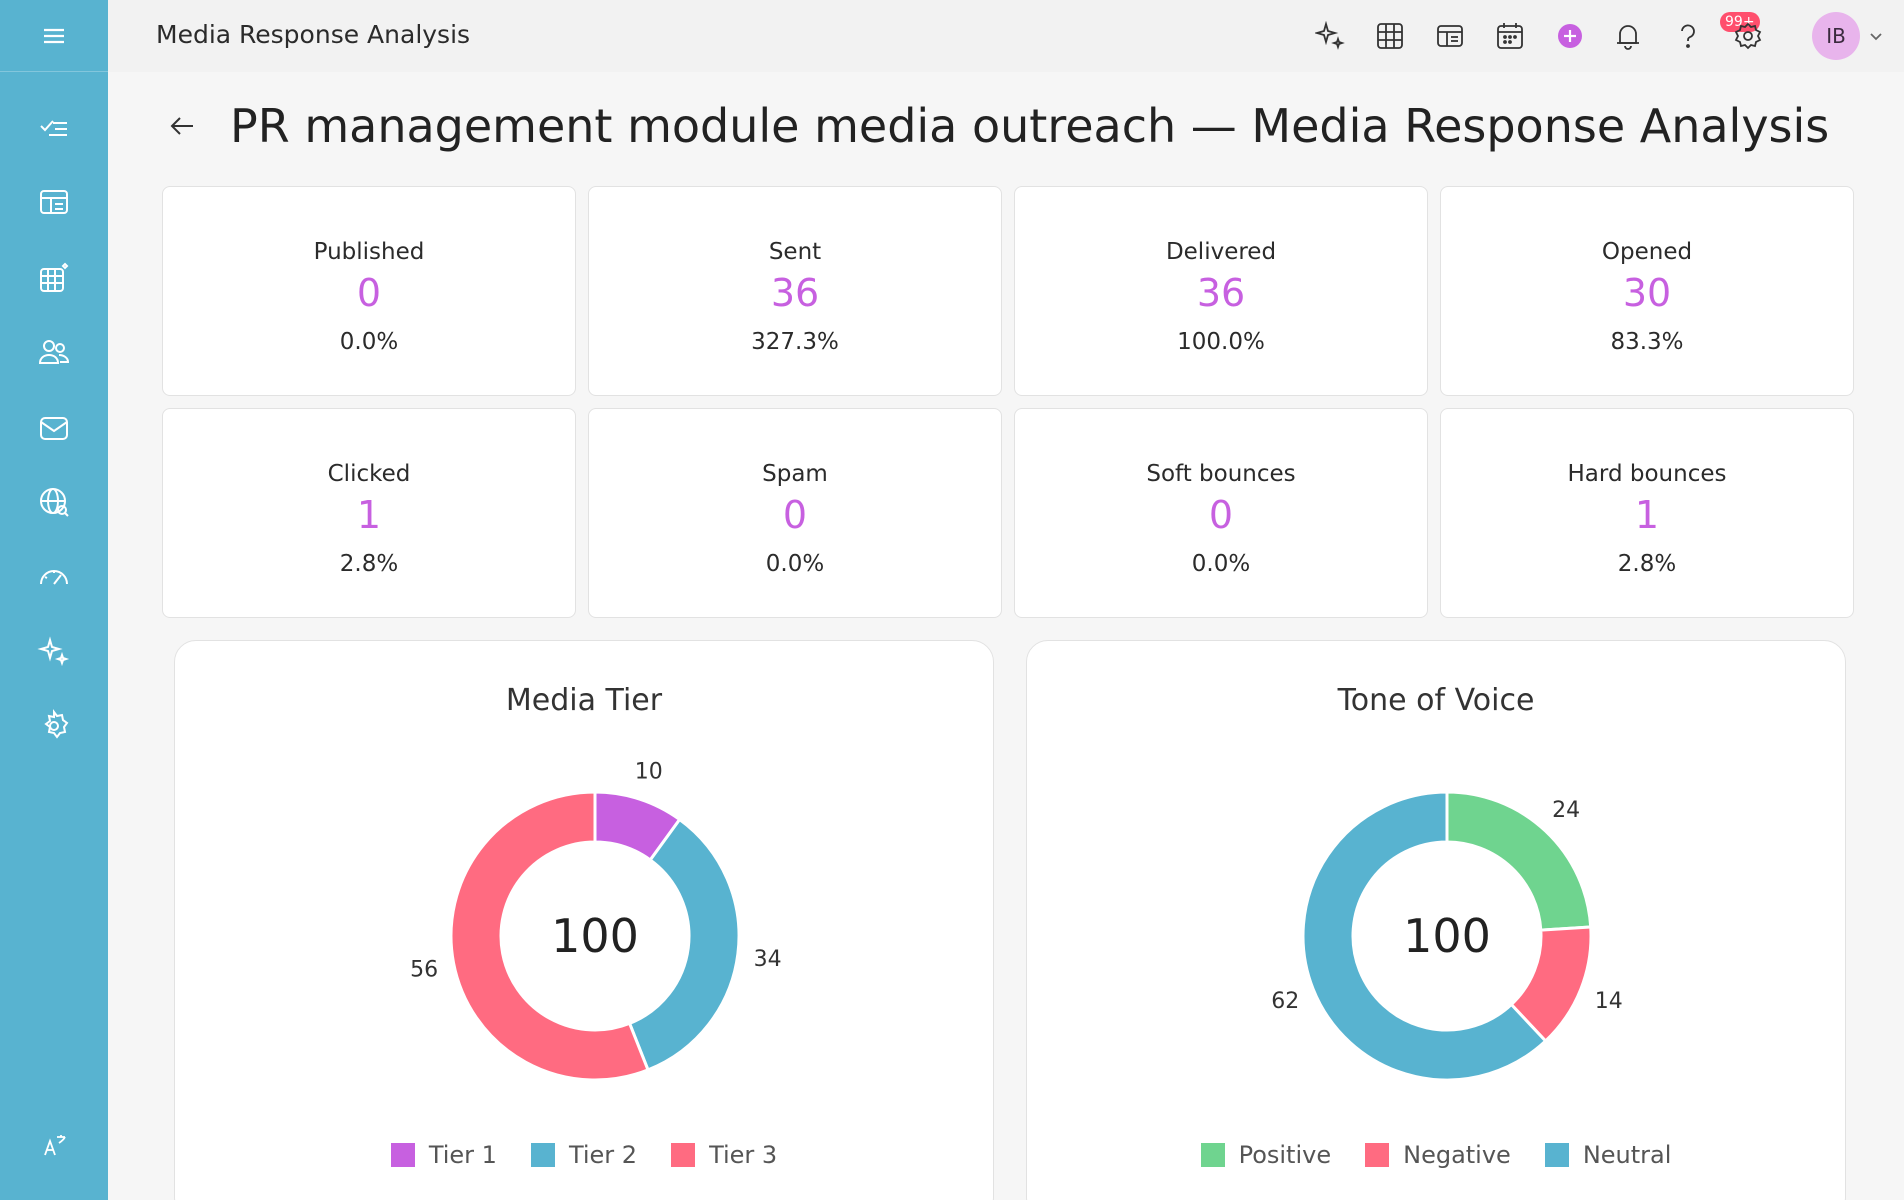  Describe the element at coordinates (1457, 1155) in the screenshot. I see `legend-label: Negative` at that location.